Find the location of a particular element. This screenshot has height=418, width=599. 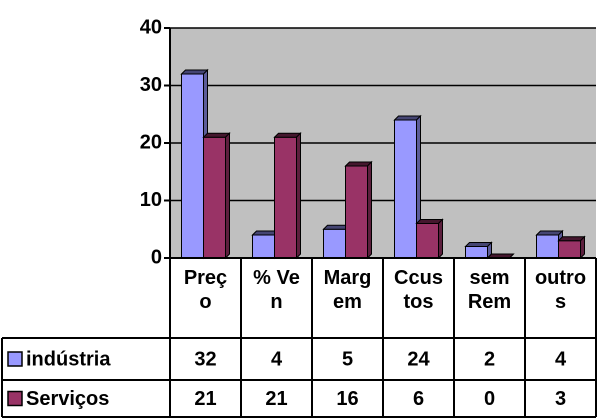

y-tick-label: 40 is located at coordinates (151, 27).